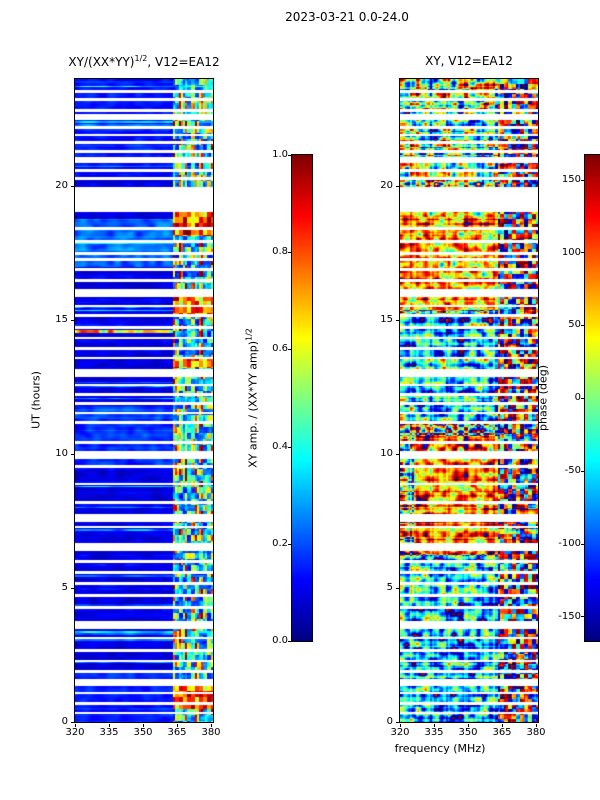 Image resolution: width=600 pixels, height=800 pixels. I want to click on phase-colorbar-canvas, so click(592, 398).